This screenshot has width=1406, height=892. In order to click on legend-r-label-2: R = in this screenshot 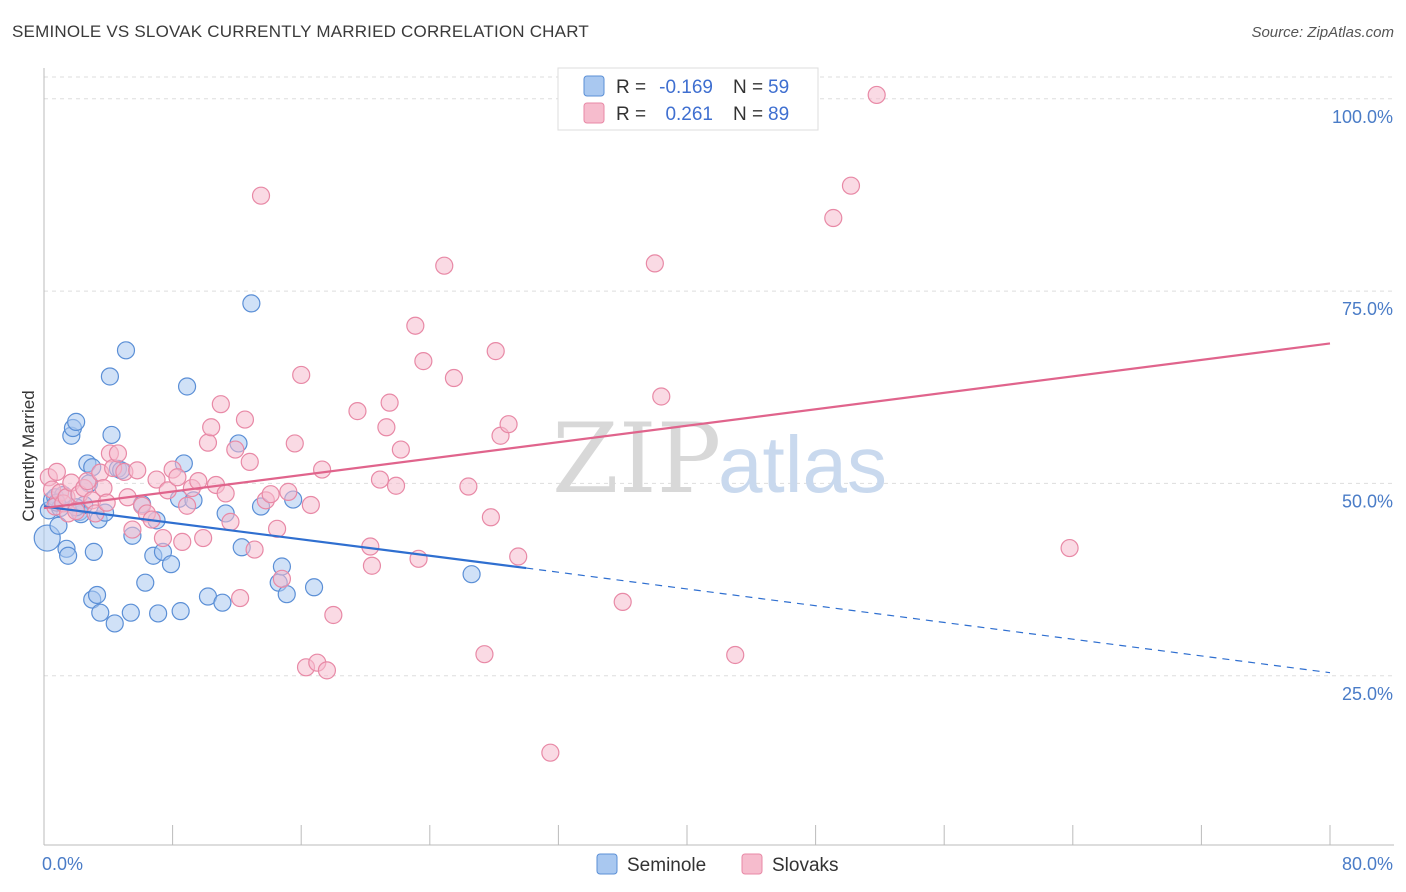, I will do `click(631, 114)`.